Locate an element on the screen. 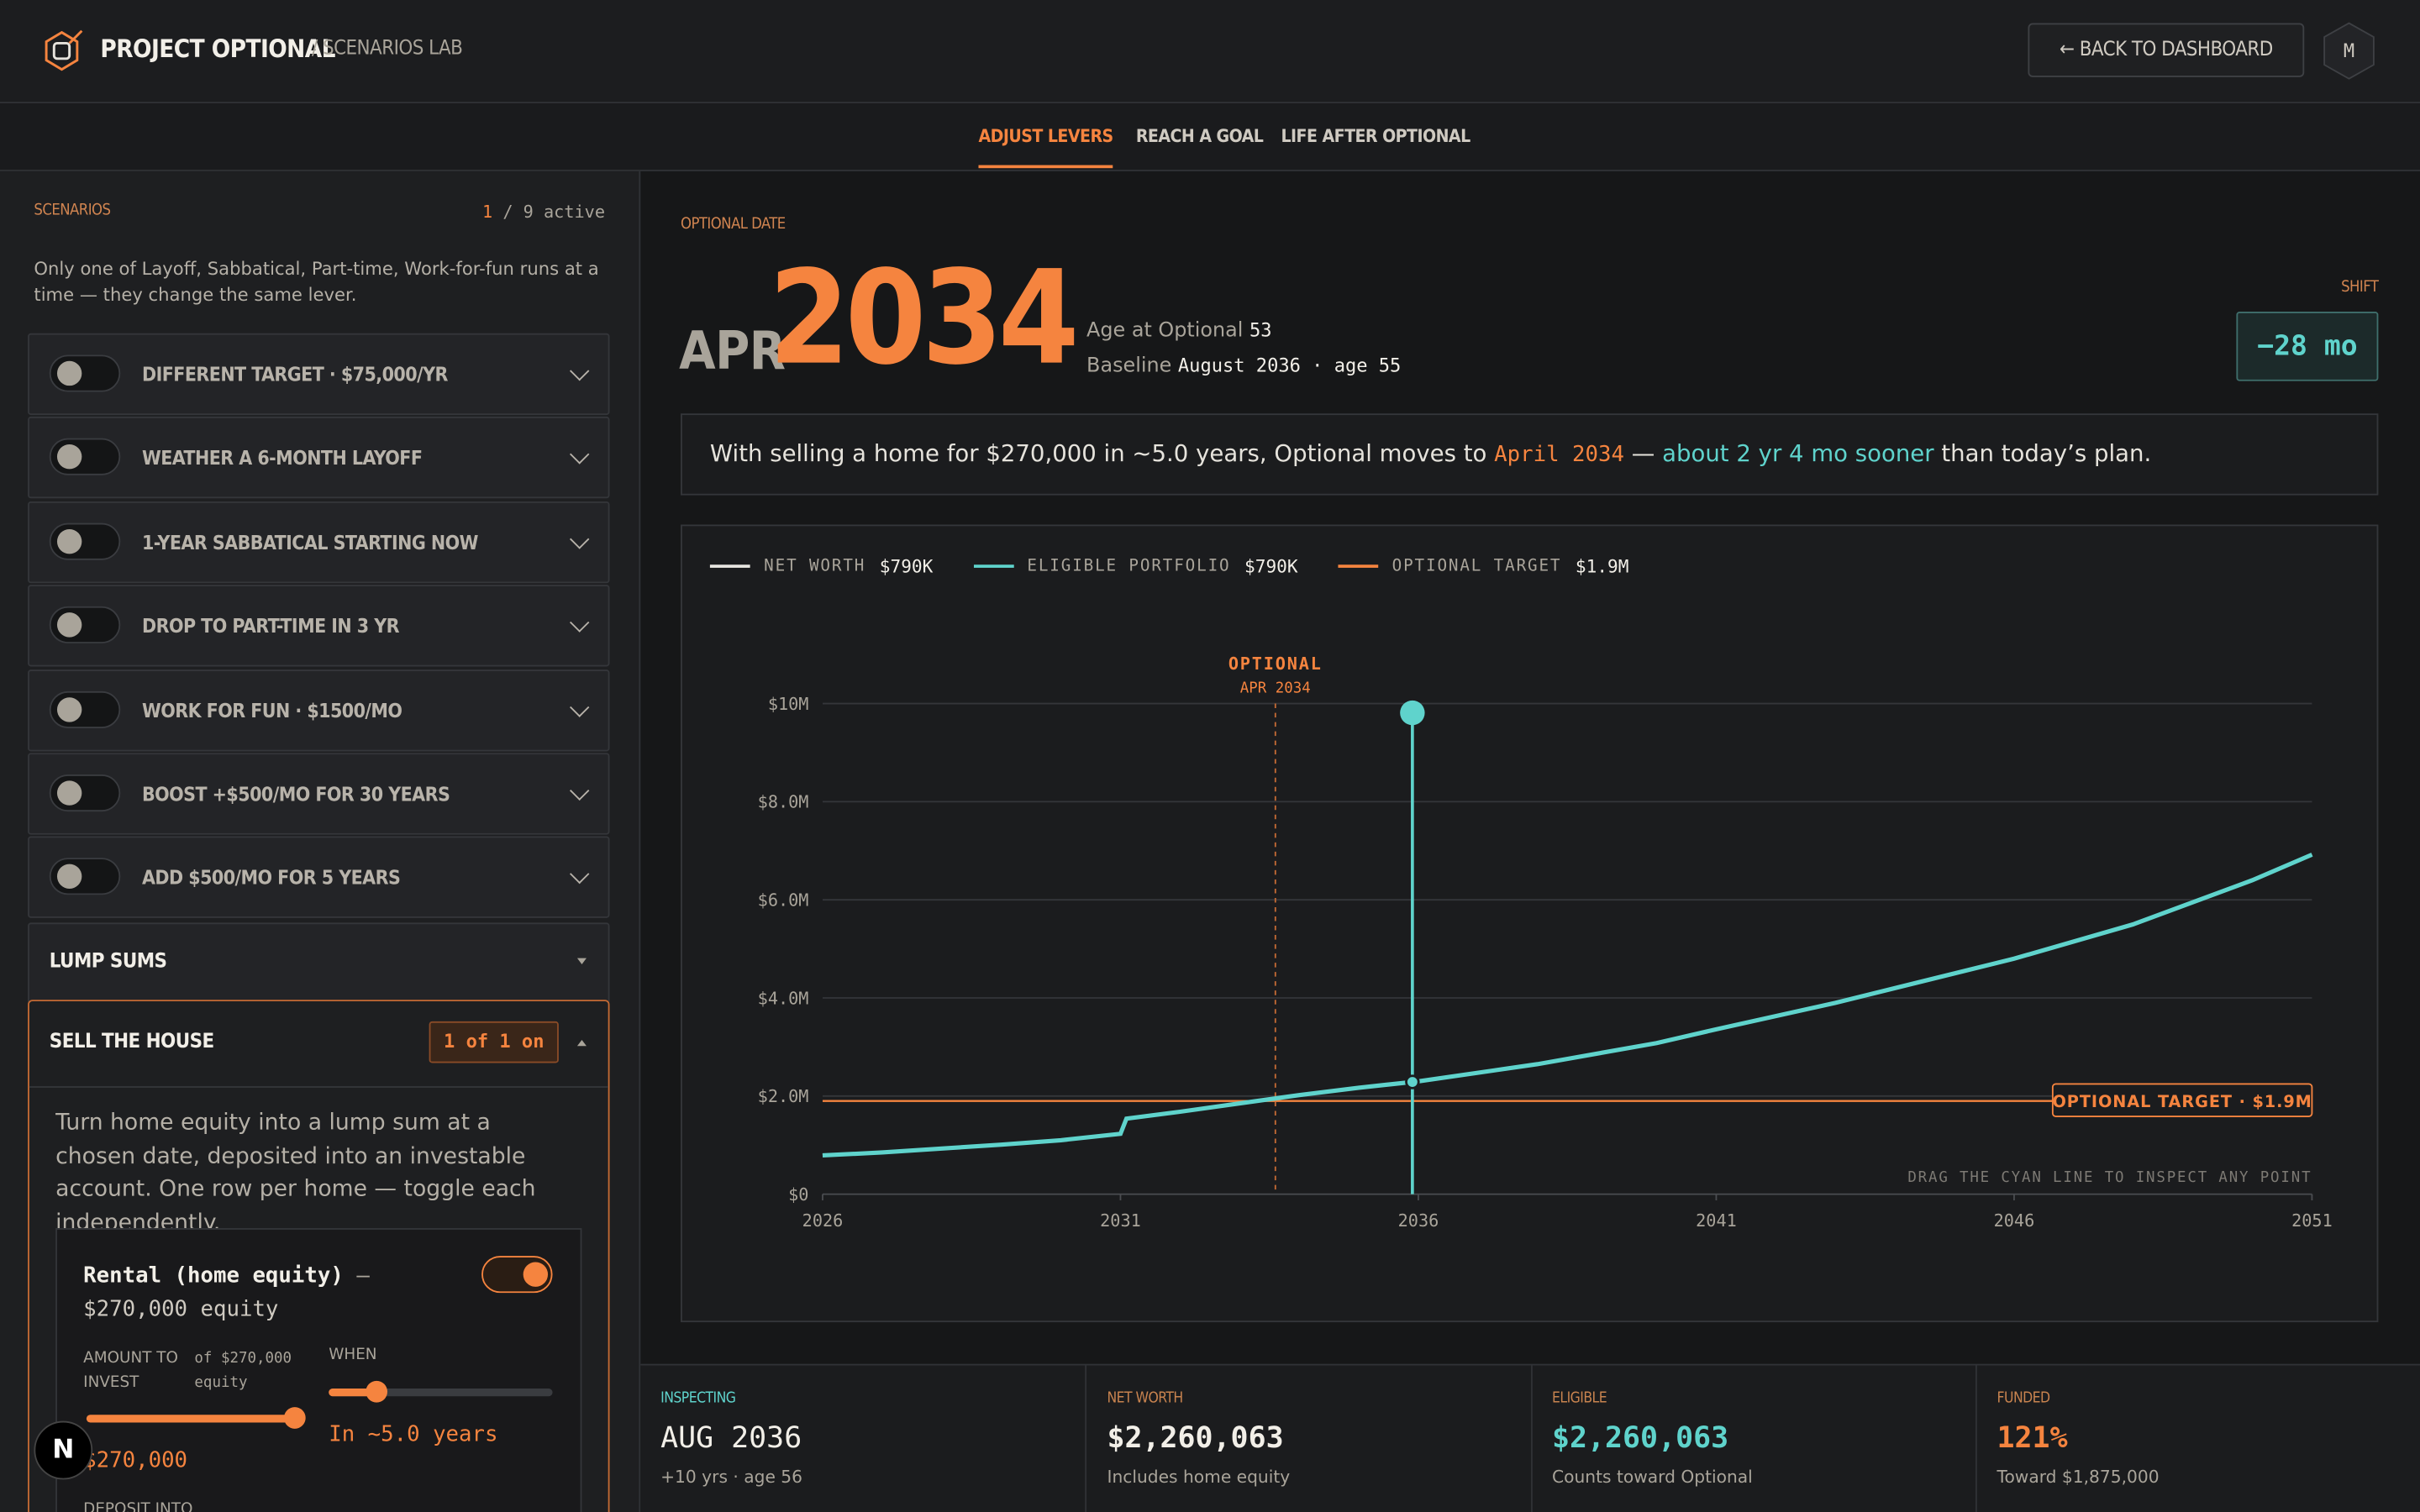  series-line is located at coordinates (1567, 1005).